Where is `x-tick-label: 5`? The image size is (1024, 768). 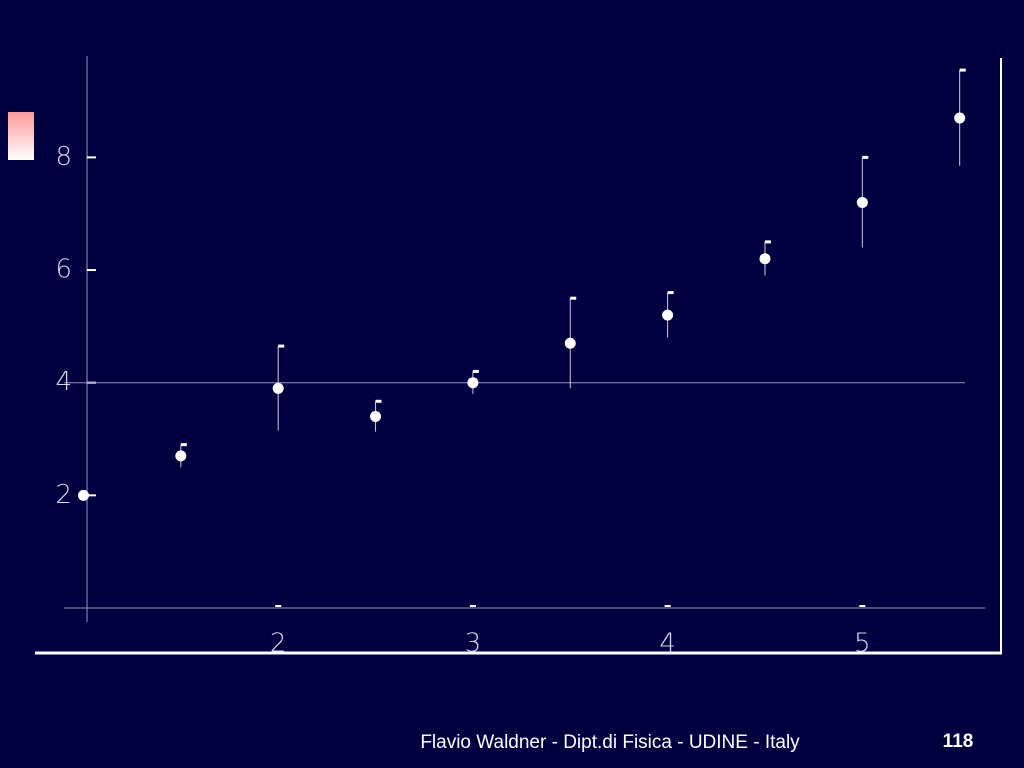 x-tick-label: 5 is located at coordinates (862, 644).